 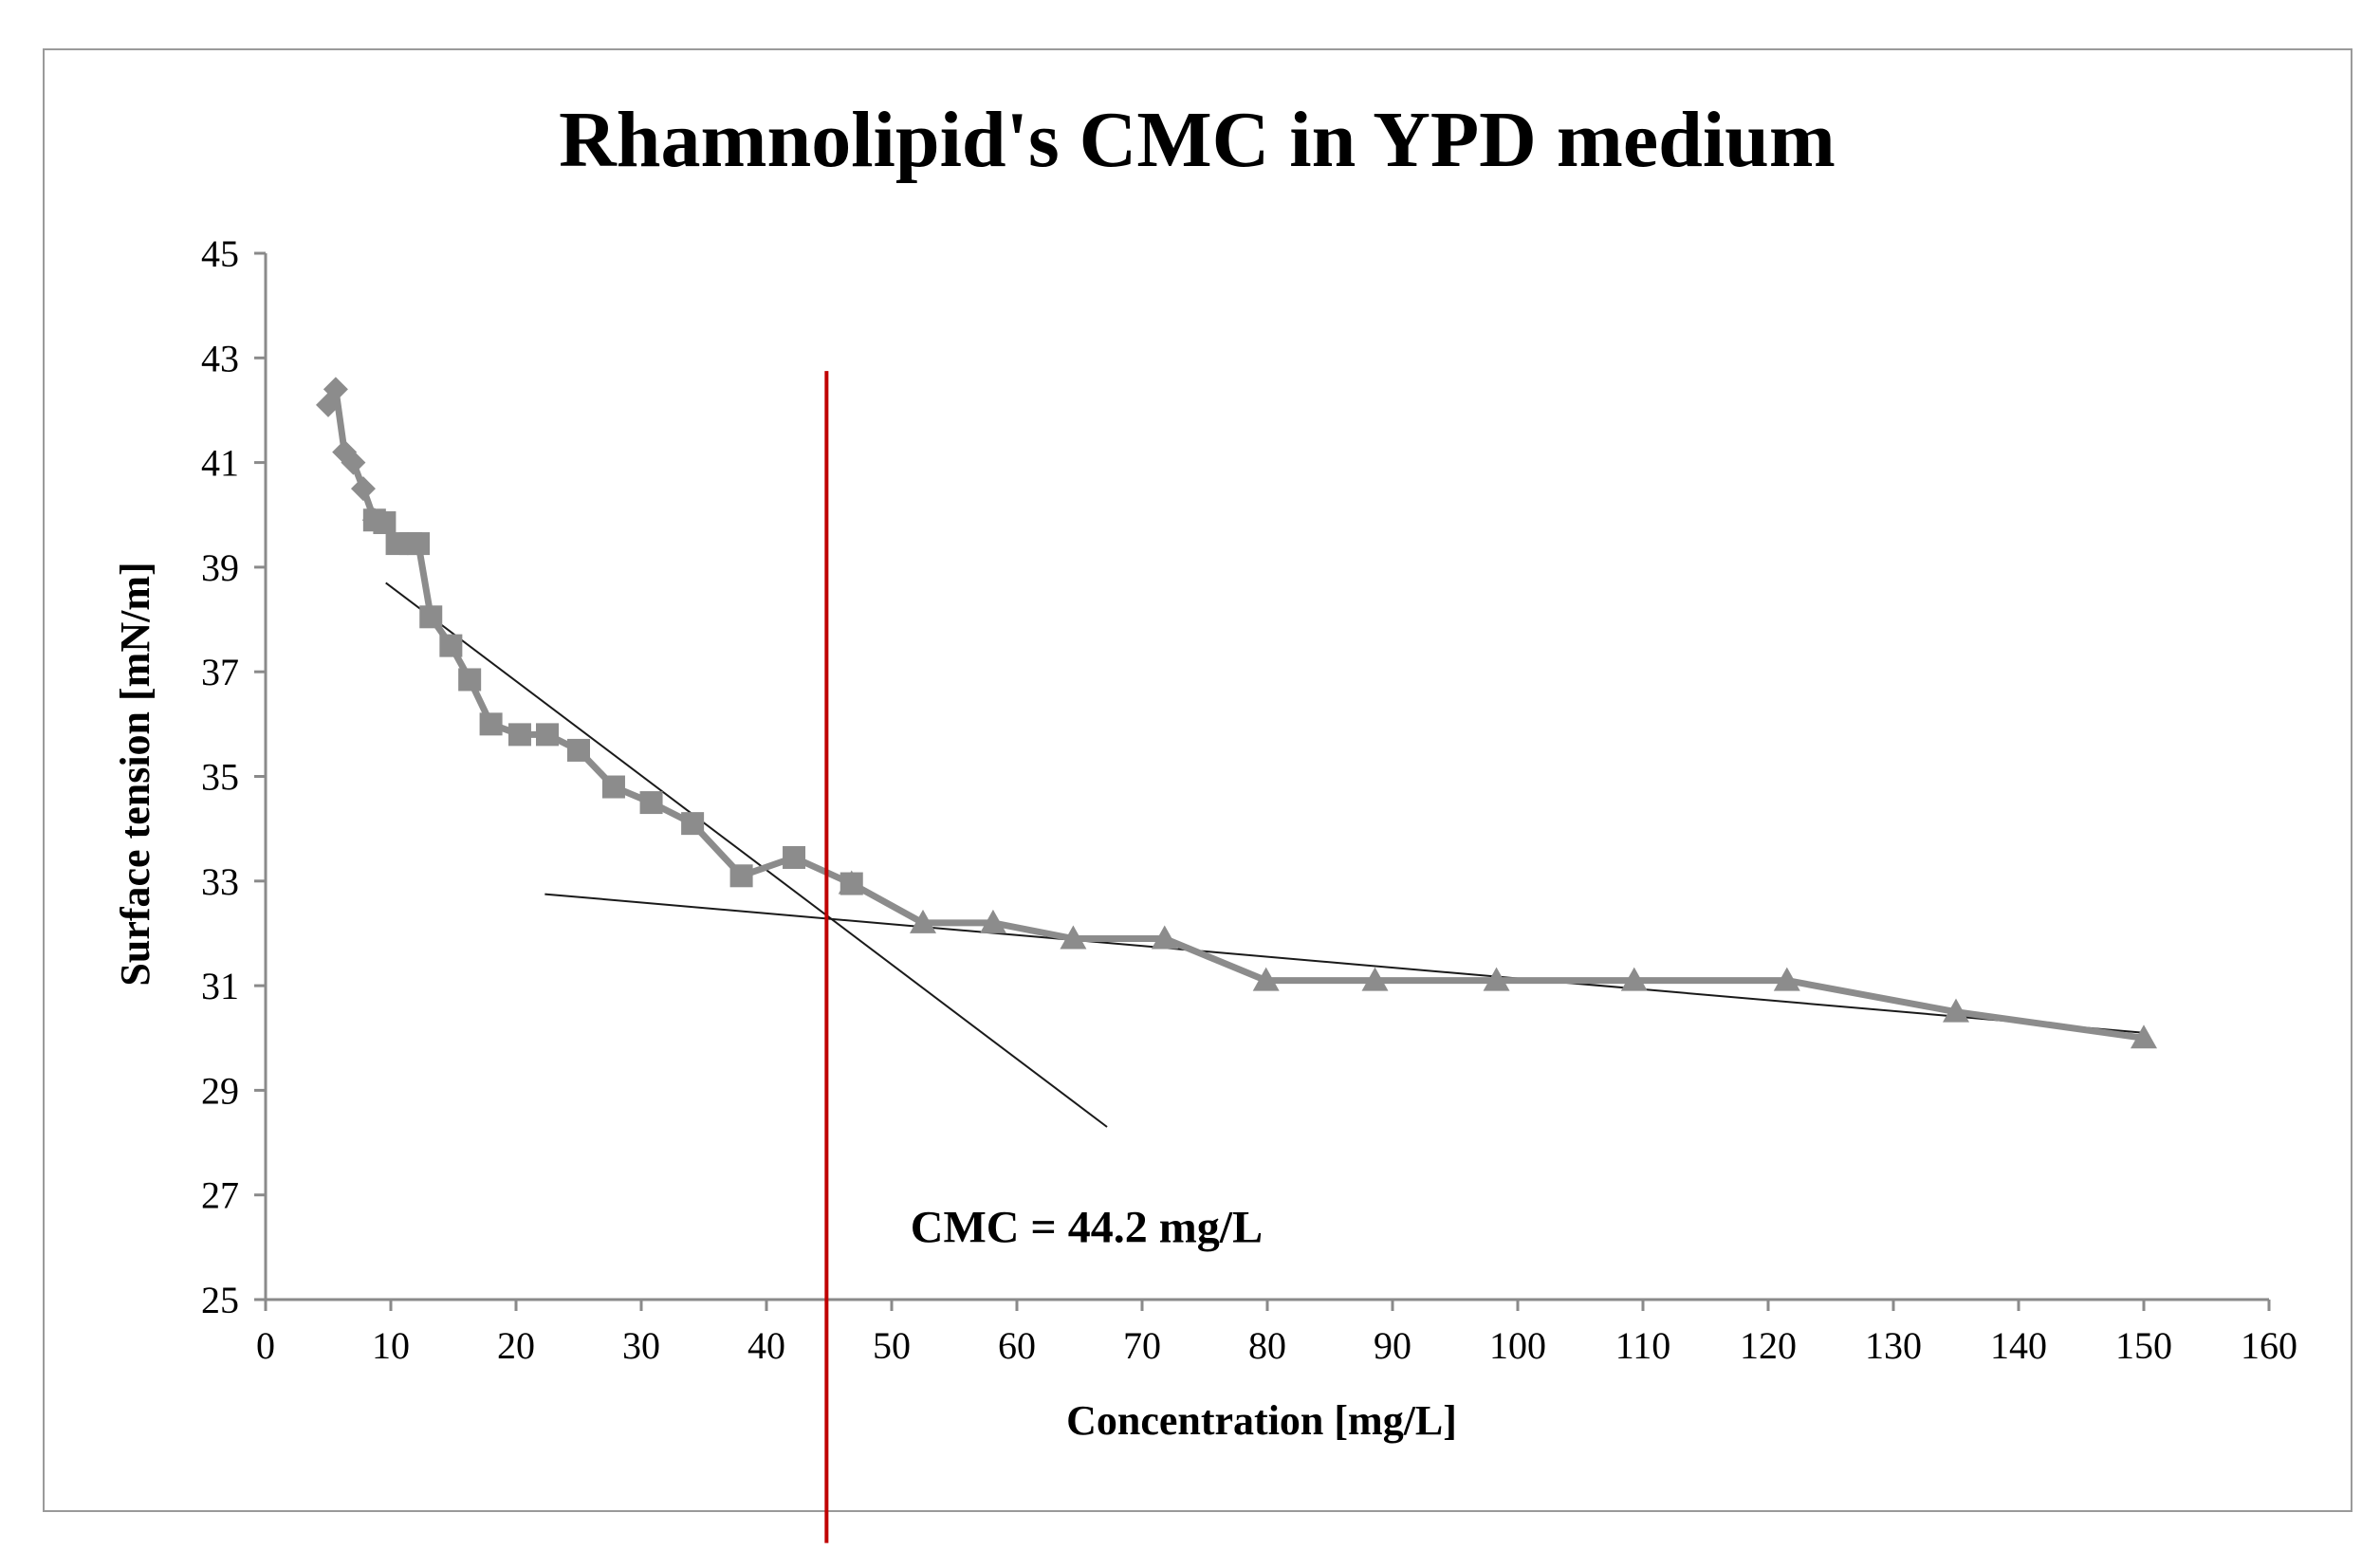 I want to click on x-tick-label: 50, so click(x=892, y=1345).